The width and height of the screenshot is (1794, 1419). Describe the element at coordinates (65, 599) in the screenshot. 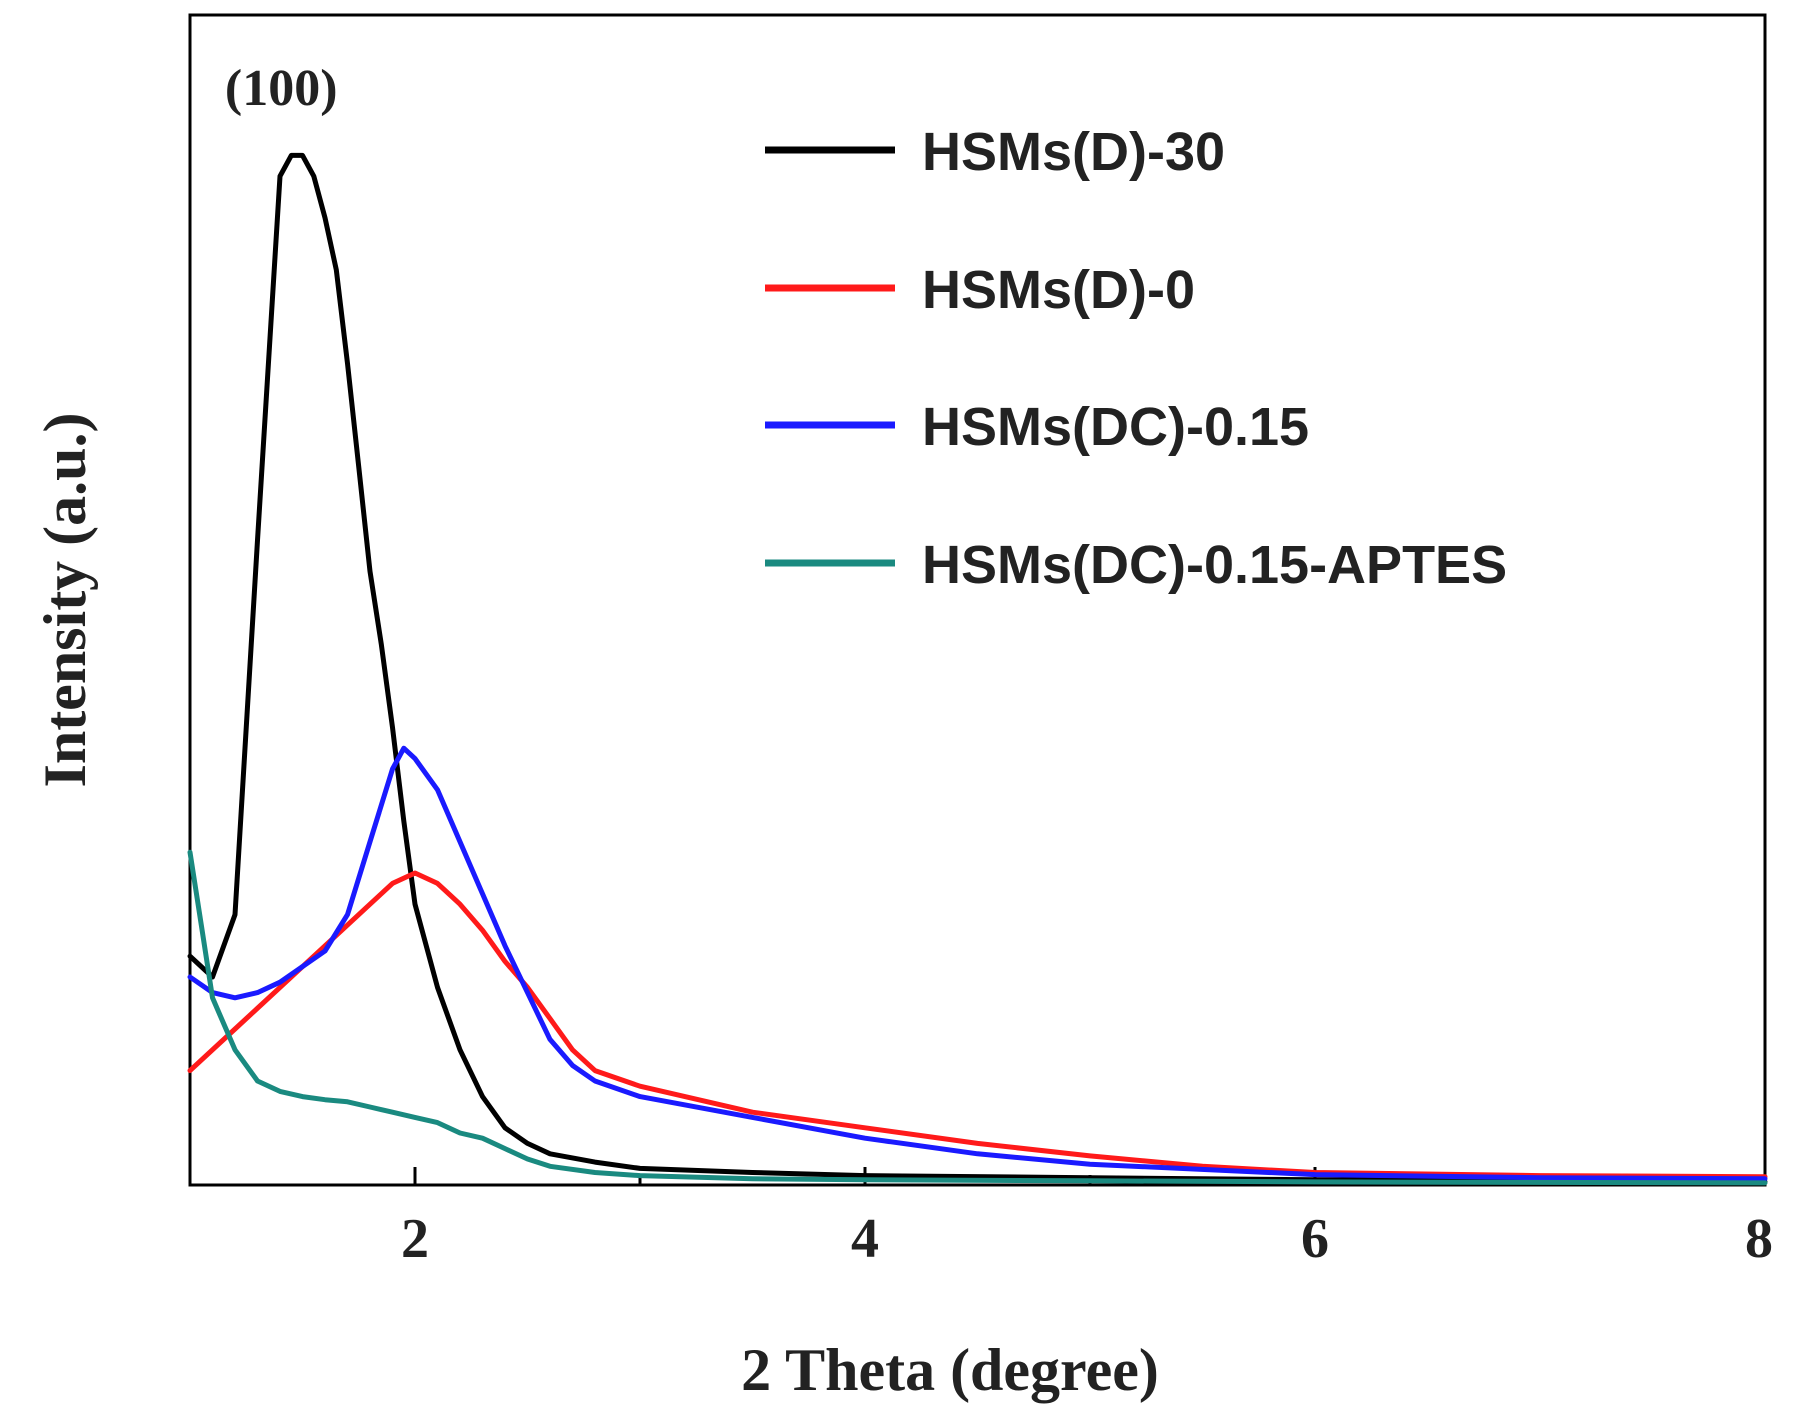

I see `y-axis-title: Intensity (a.u.)` at that location.